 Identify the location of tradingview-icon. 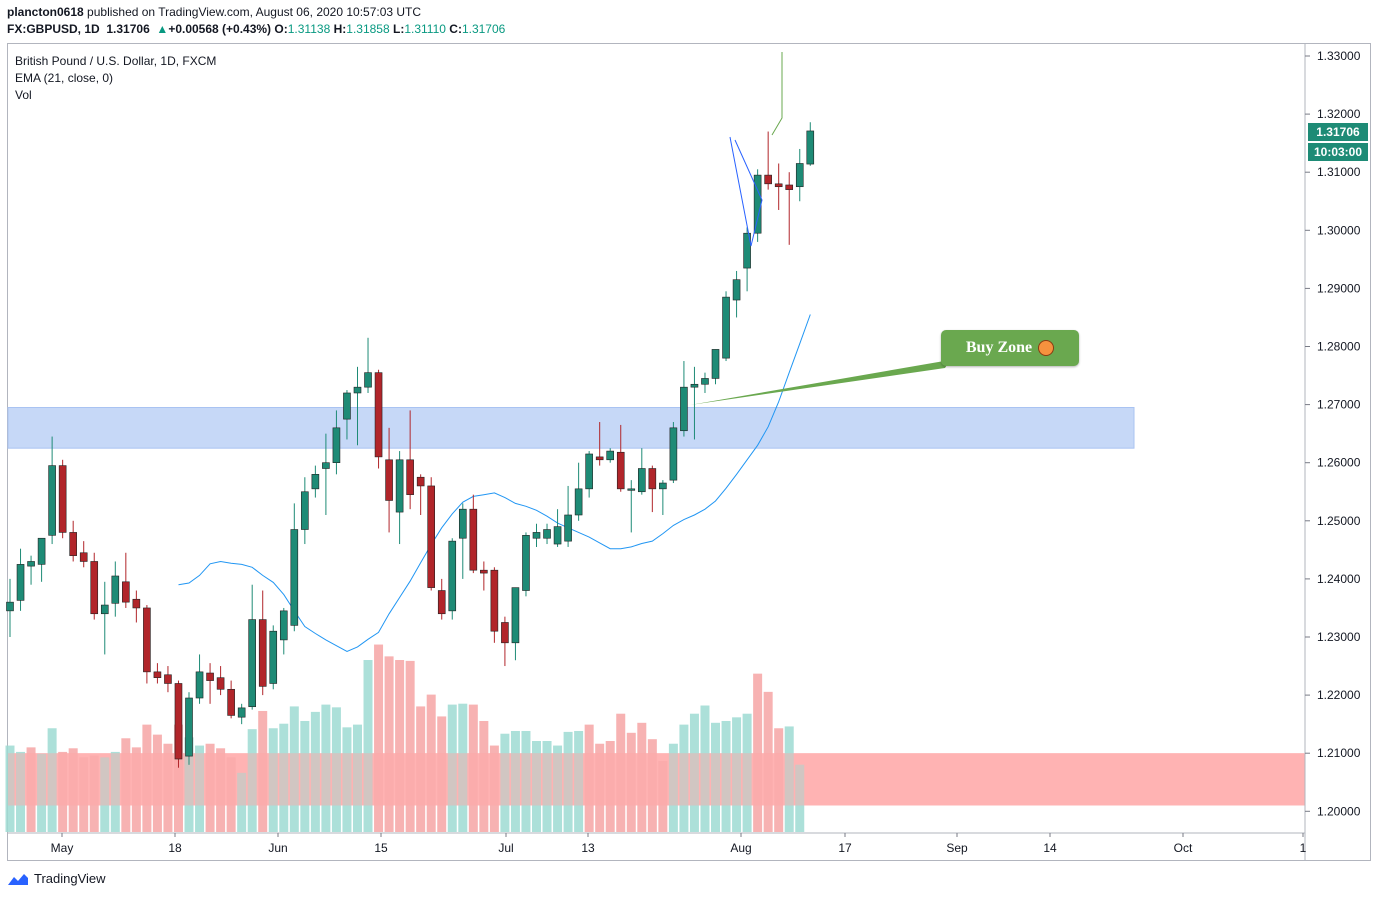
(18, 879).